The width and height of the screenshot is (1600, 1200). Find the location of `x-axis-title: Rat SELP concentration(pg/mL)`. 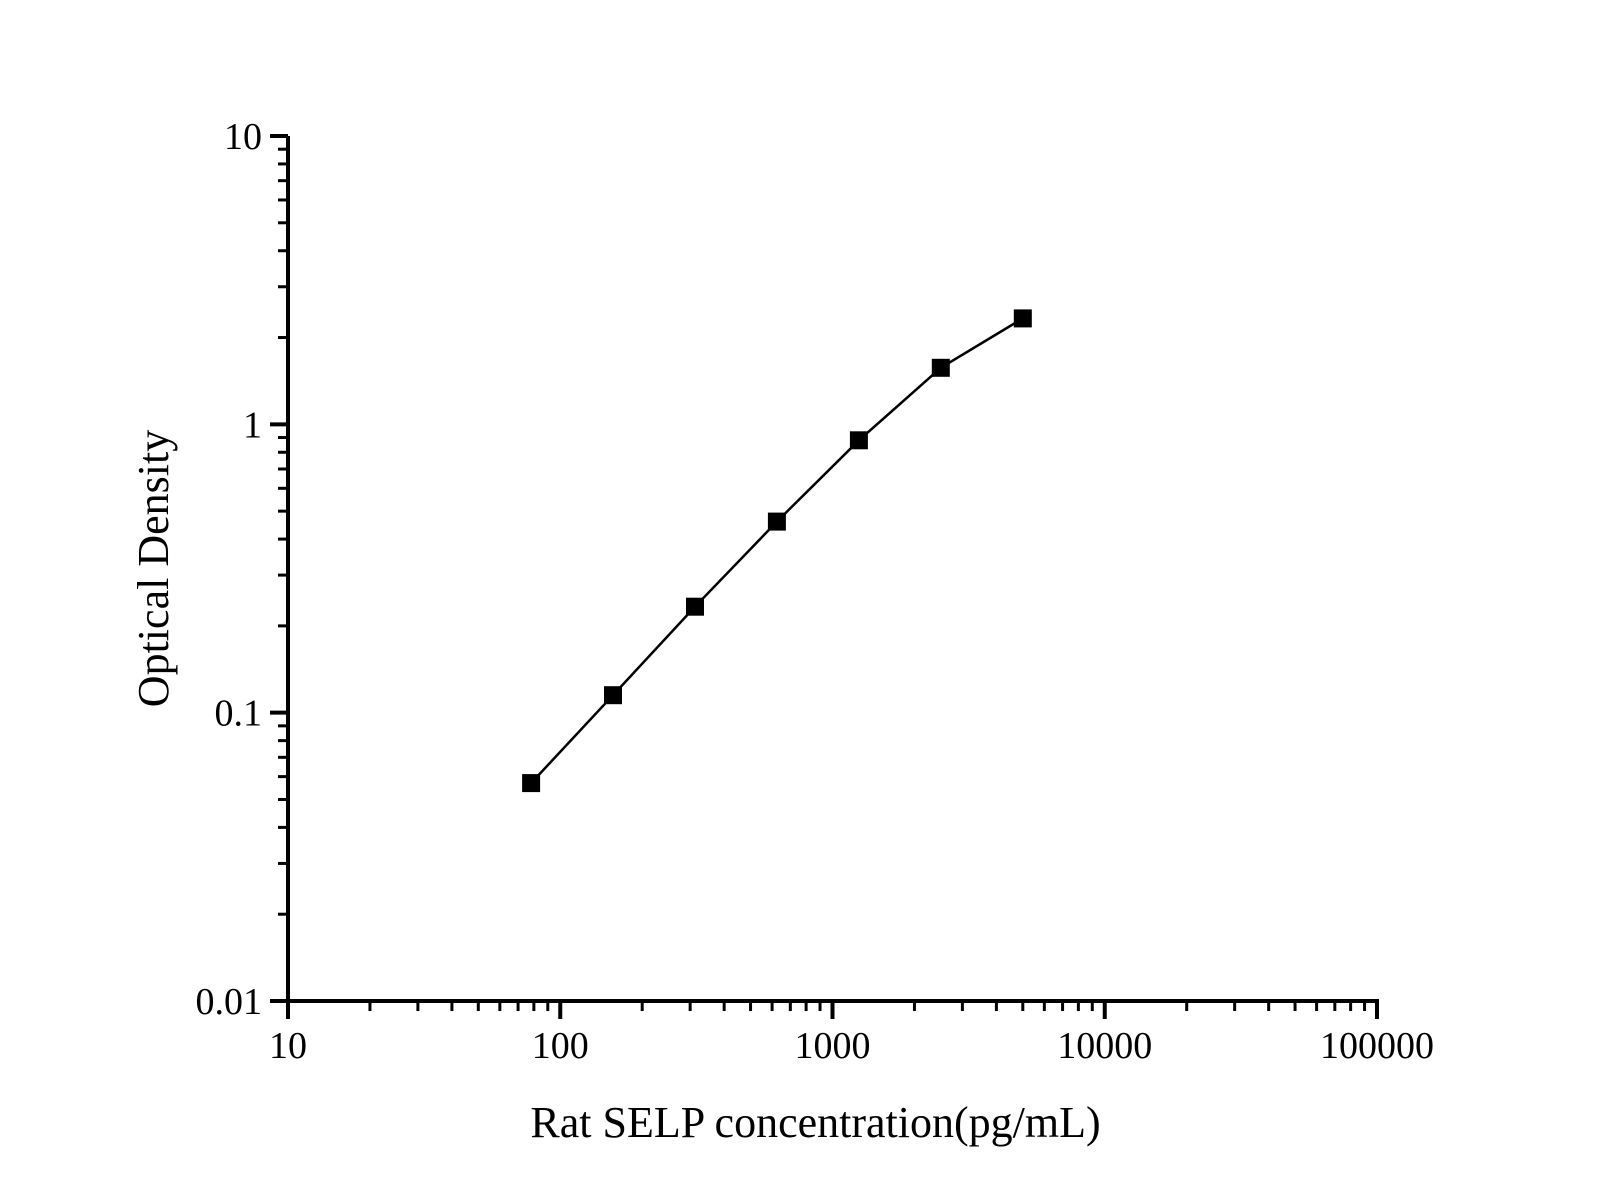

x-axis-title: Rat SELP concentration(pg/mL) is located at coordinates (815, 1122).